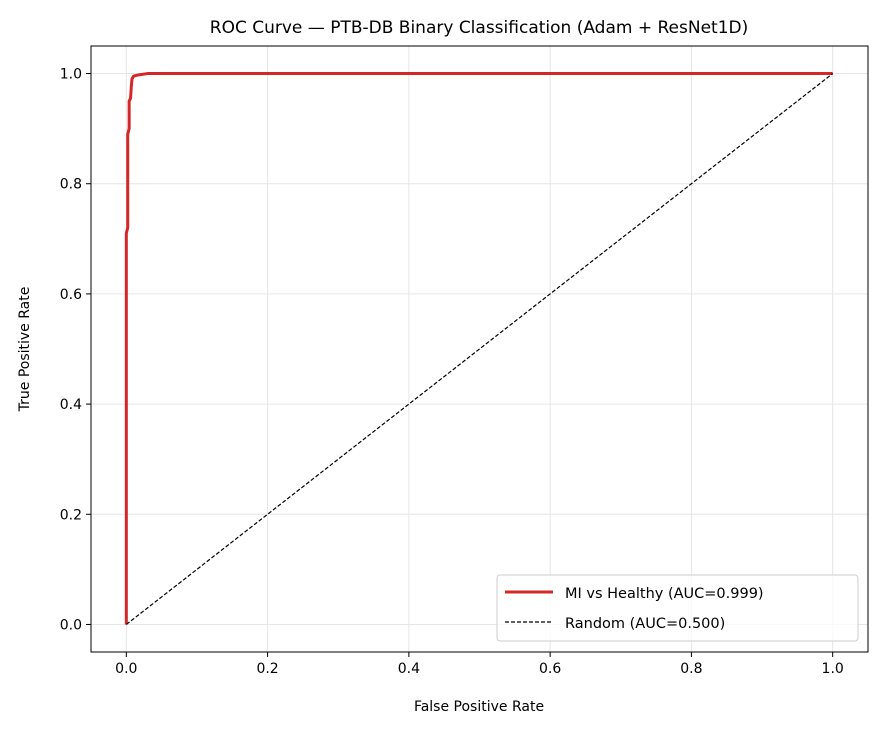 This screenshot has height=731, width=891. I want to click on x-tick-label: 0.6, so click(550, 669).